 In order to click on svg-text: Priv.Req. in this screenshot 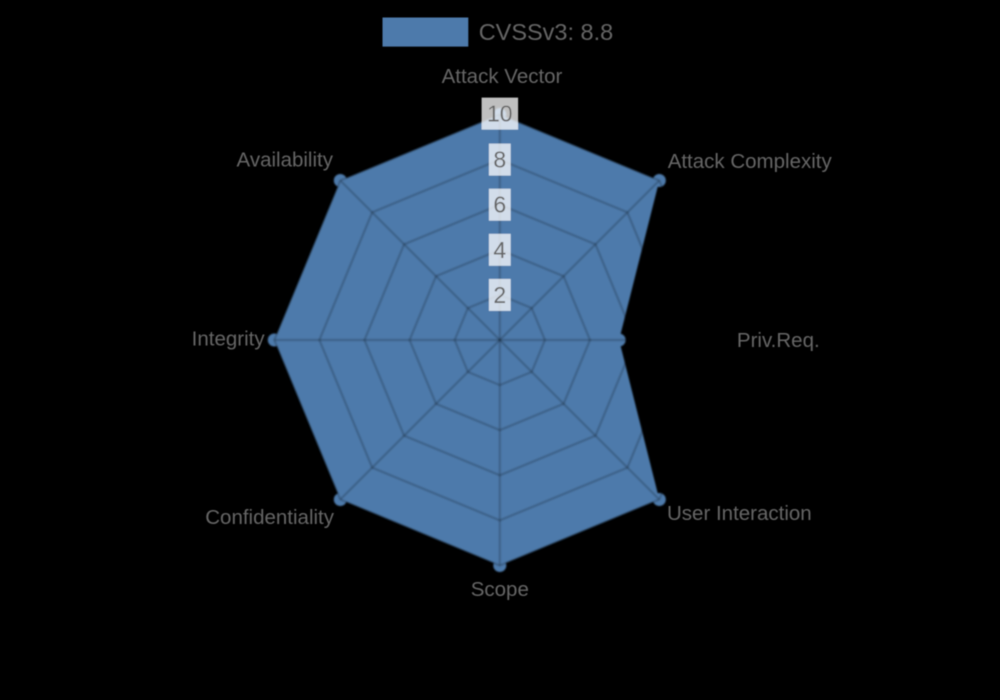, I will do `click(778, 340)`.